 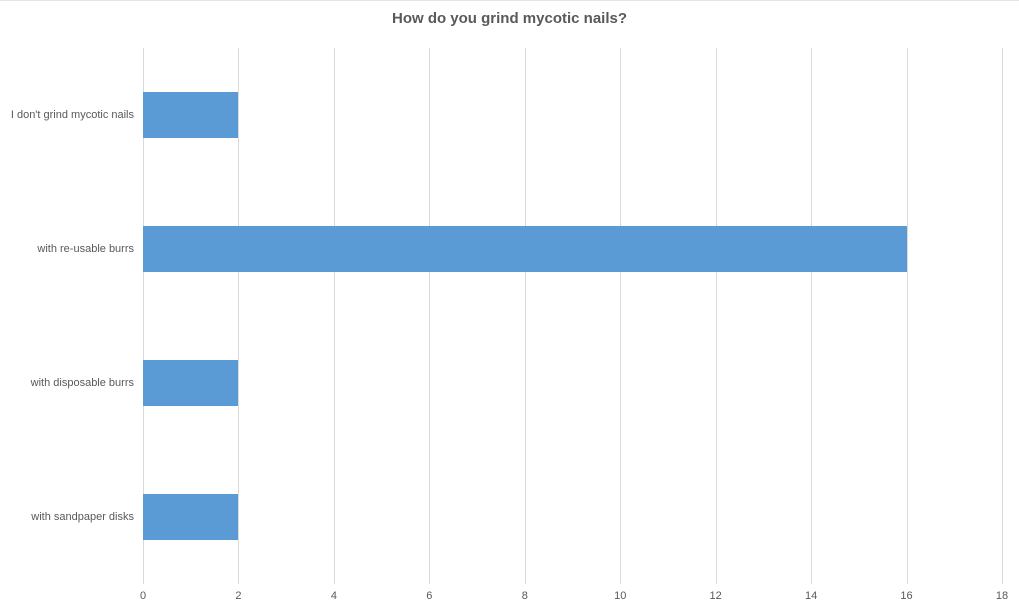 What do you see at coordinates (509, 18) in the screenshot?
I see `chart-title: How do you grind mycotic nails?` at bounding box center [509, 18].